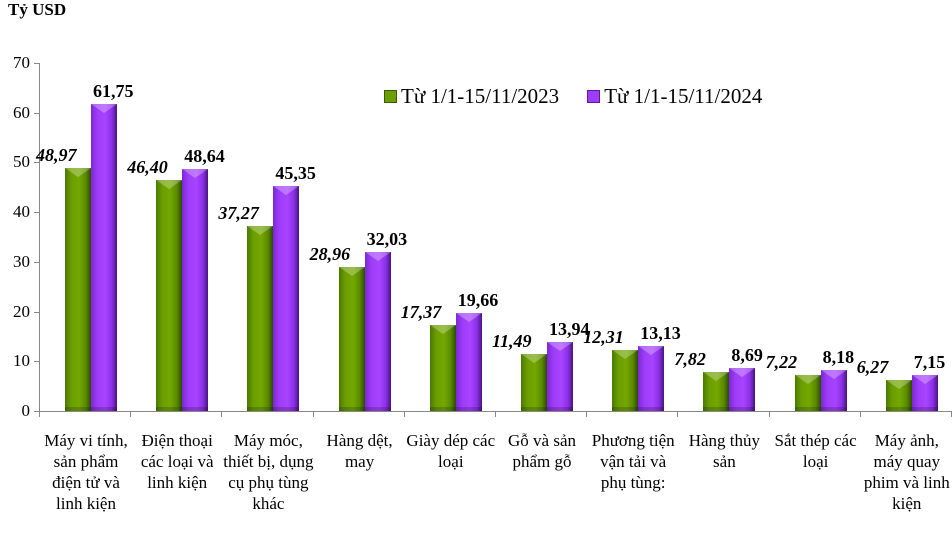 Image resolution: width=952 pixels, height=548 pixels. Describe the element at coordinates (838, 357) in the screenshot. I see `value-label-2024: 8,18` at that location.